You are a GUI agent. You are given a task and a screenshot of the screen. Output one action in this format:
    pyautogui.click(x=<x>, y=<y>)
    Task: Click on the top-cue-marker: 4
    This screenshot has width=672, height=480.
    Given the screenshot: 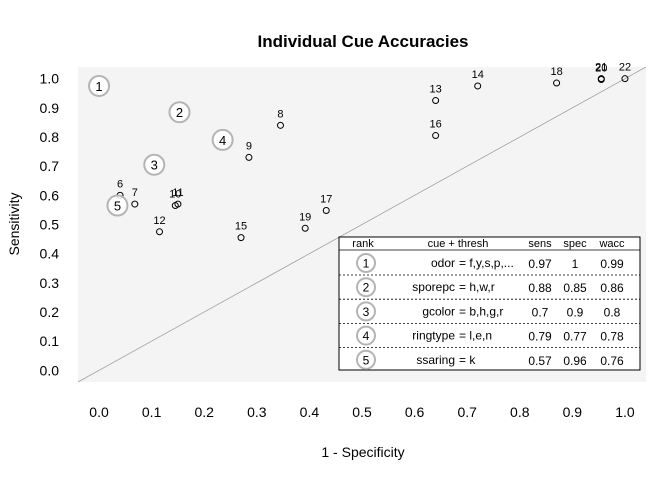 What is the action you would take?
    pyautogui.click(x=222, y=139)
    